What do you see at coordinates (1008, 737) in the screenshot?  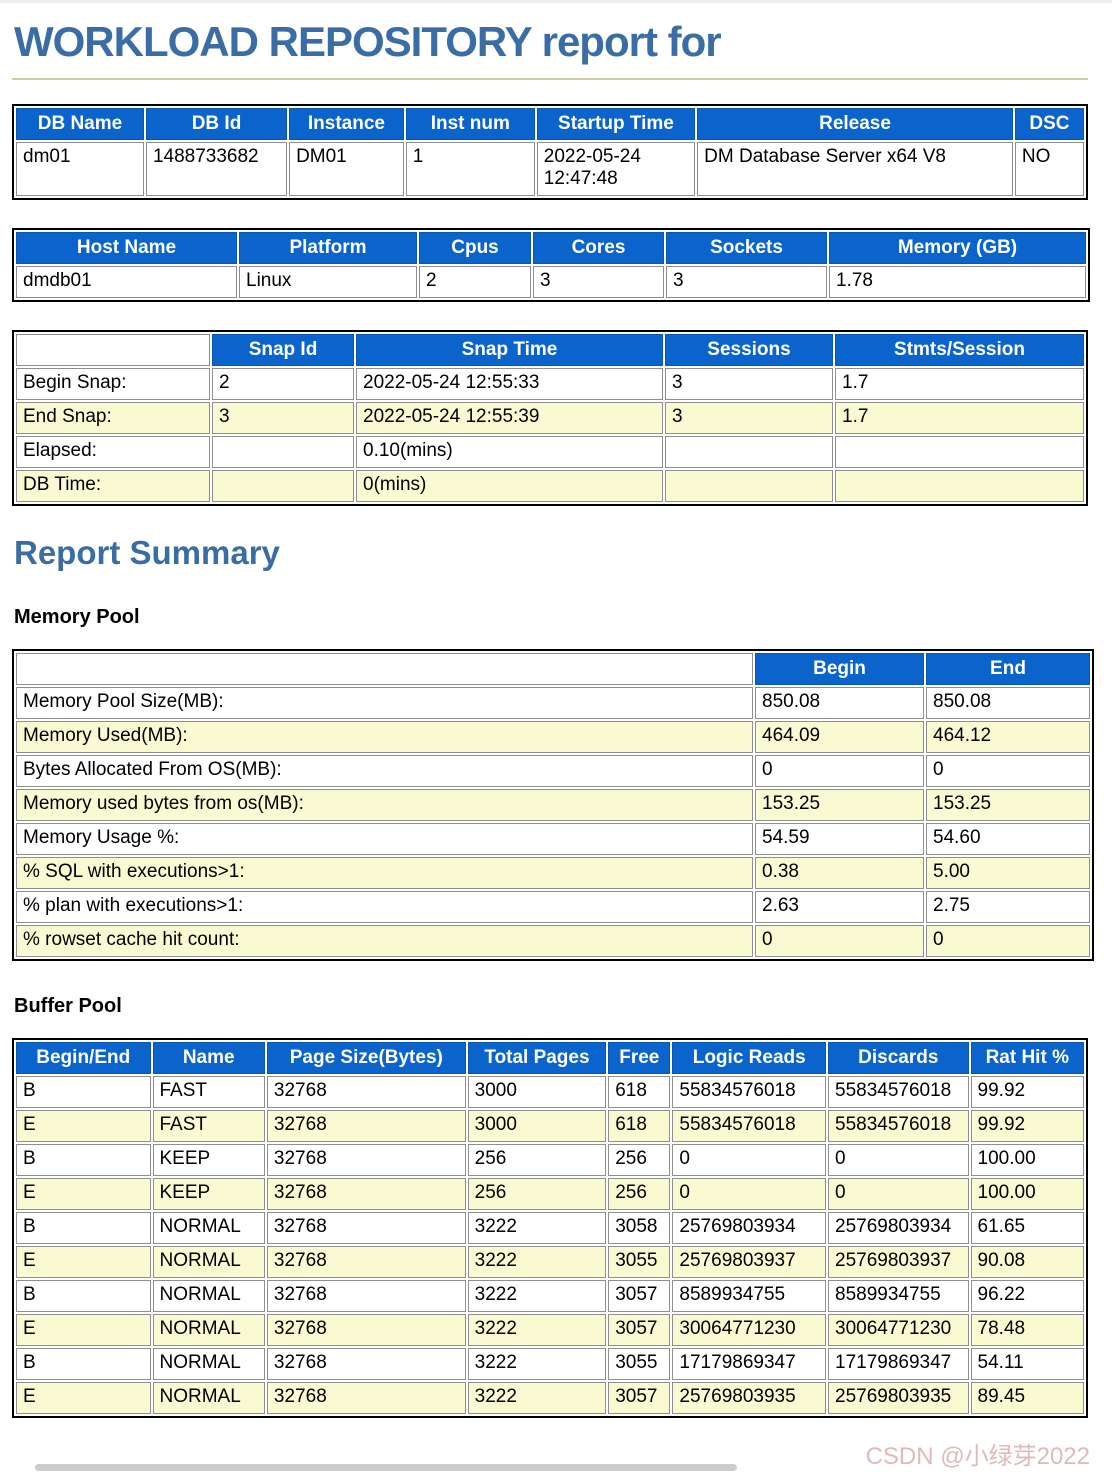 I see `table-cell: 464.12` at bounding box center [1008, 737].